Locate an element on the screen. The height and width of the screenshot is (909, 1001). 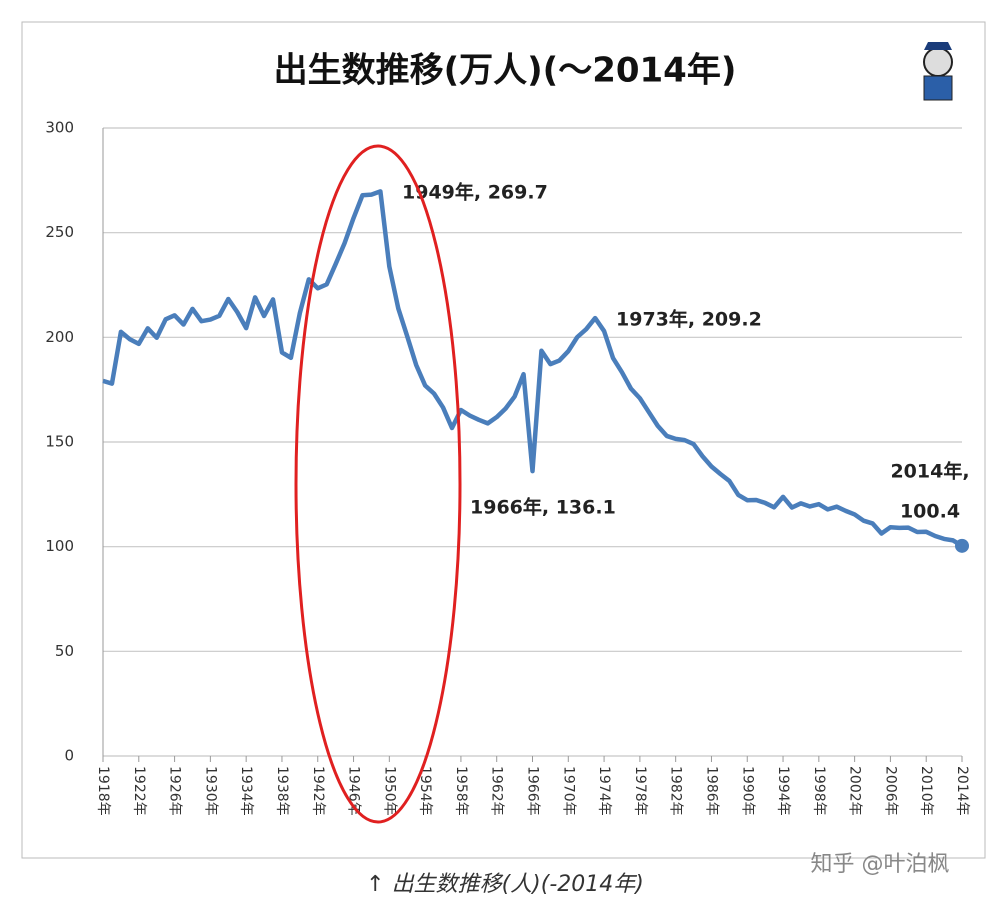
x-tick-label: 1926年 is located at coordinates (175, 791).